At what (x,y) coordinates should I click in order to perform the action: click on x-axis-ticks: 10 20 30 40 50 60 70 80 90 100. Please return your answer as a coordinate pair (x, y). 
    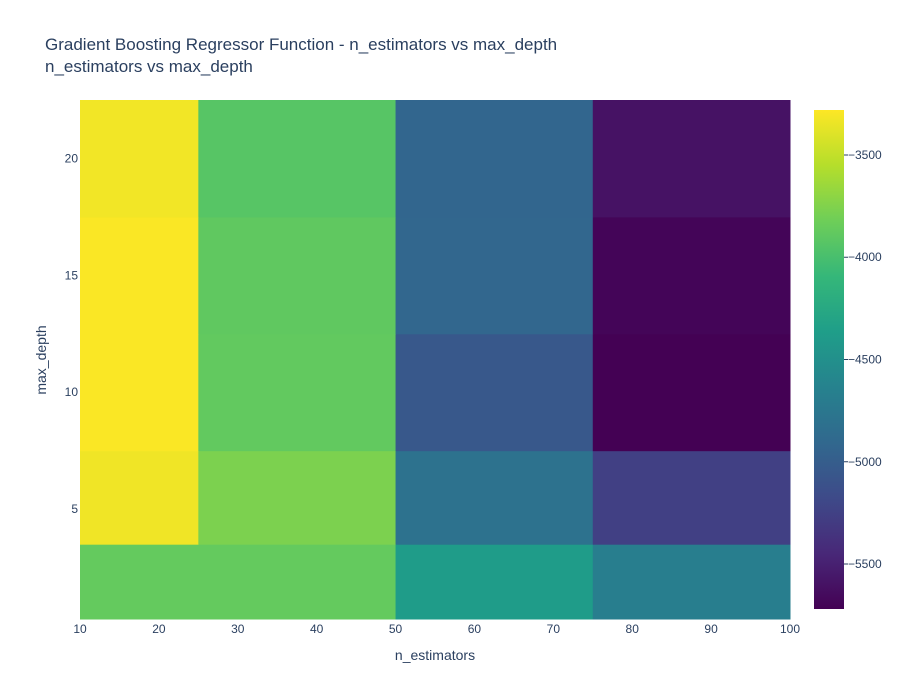
    Looking at the image, I should click on (436, 629).